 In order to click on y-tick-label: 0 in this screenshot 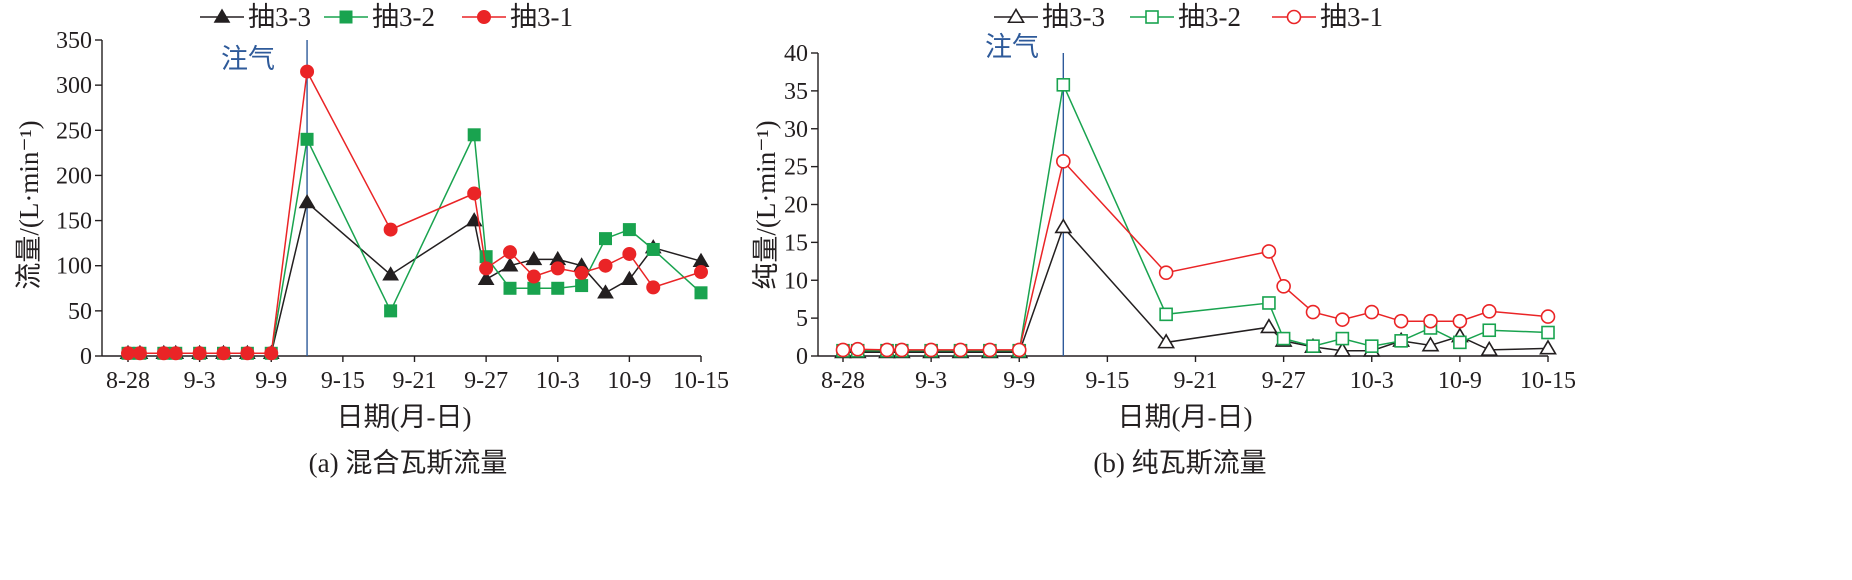, I will do `click(802, 357)`.